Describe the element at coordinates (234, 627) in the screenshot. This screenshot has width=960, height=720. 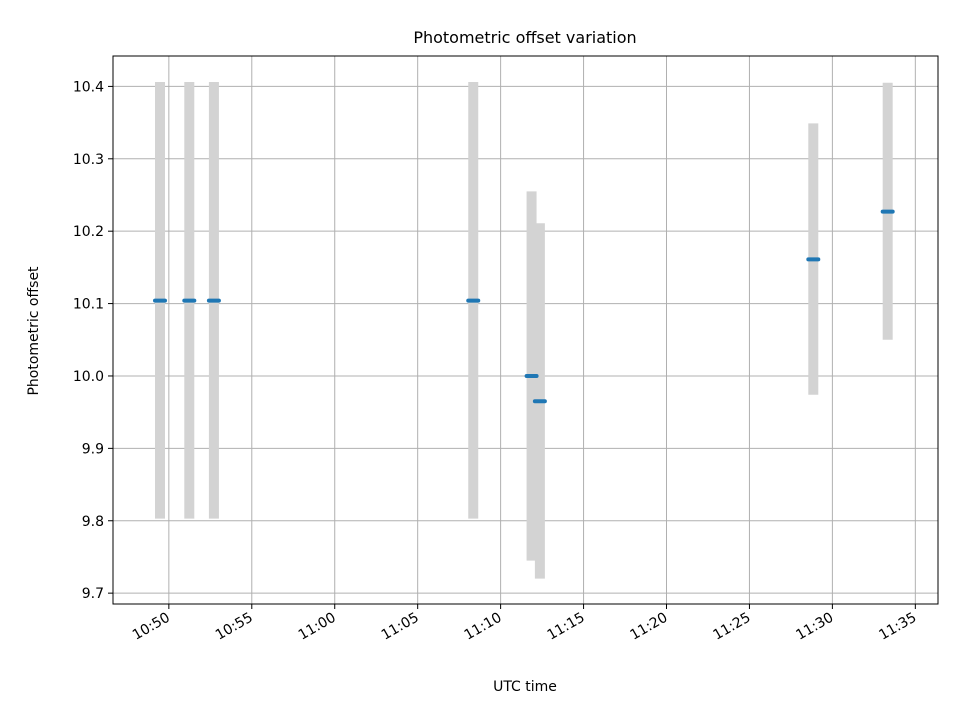
I see `x-tick-label: 10:55` at that location.